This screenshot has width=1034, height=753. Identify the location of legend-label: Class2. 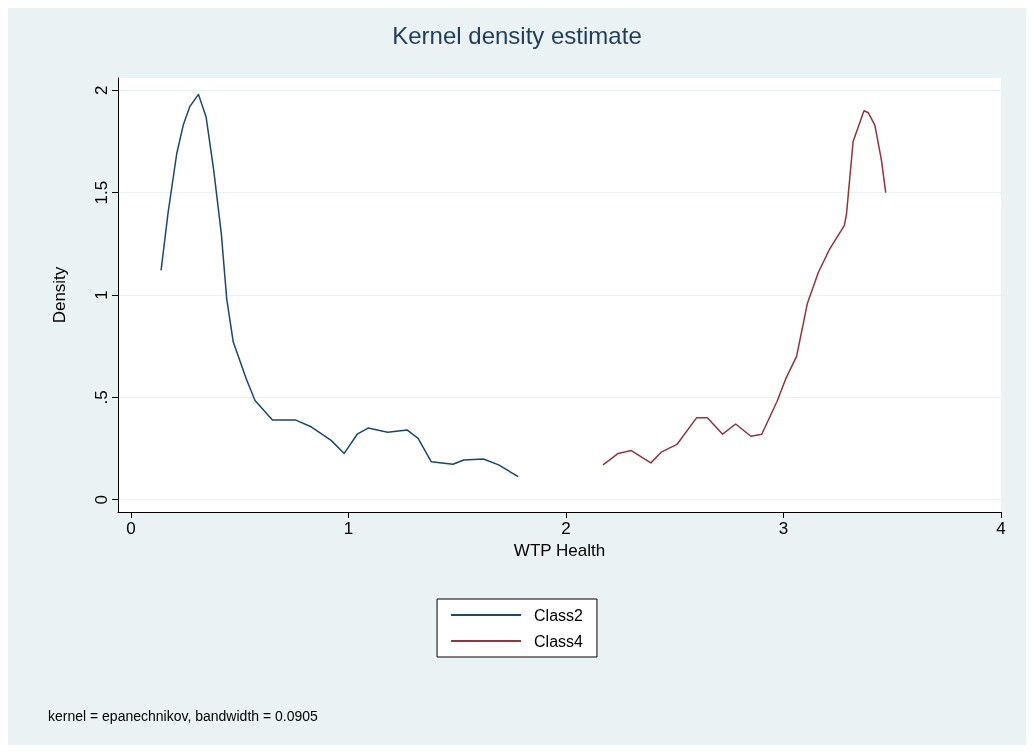
(559, 615).